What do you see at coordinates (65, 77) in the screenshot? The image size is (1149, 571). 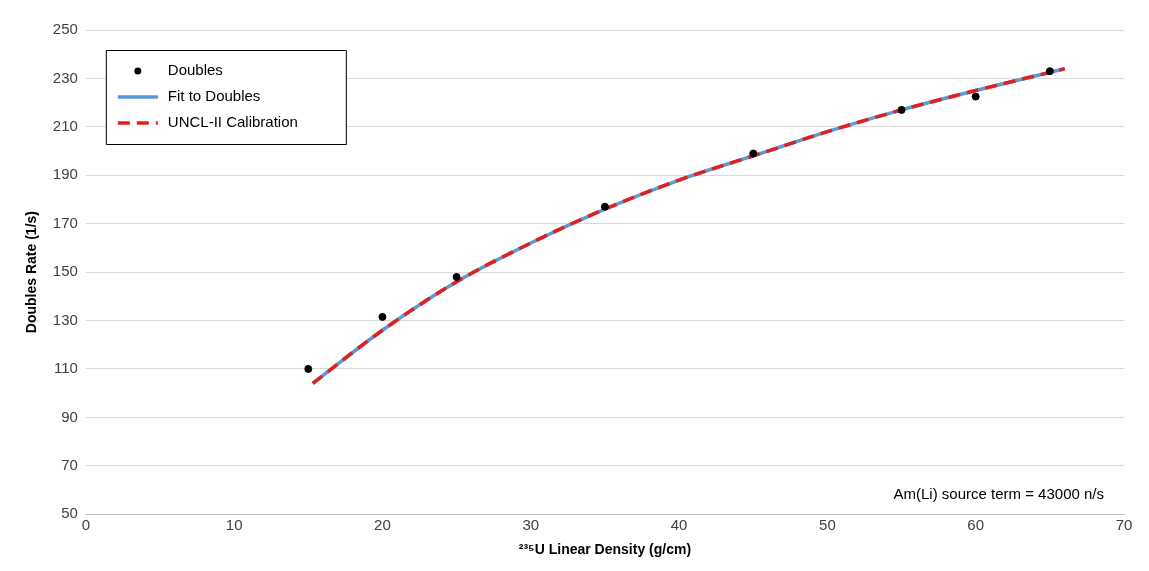 I see `y-tick-label: 230` at bounding box center [65, 77].